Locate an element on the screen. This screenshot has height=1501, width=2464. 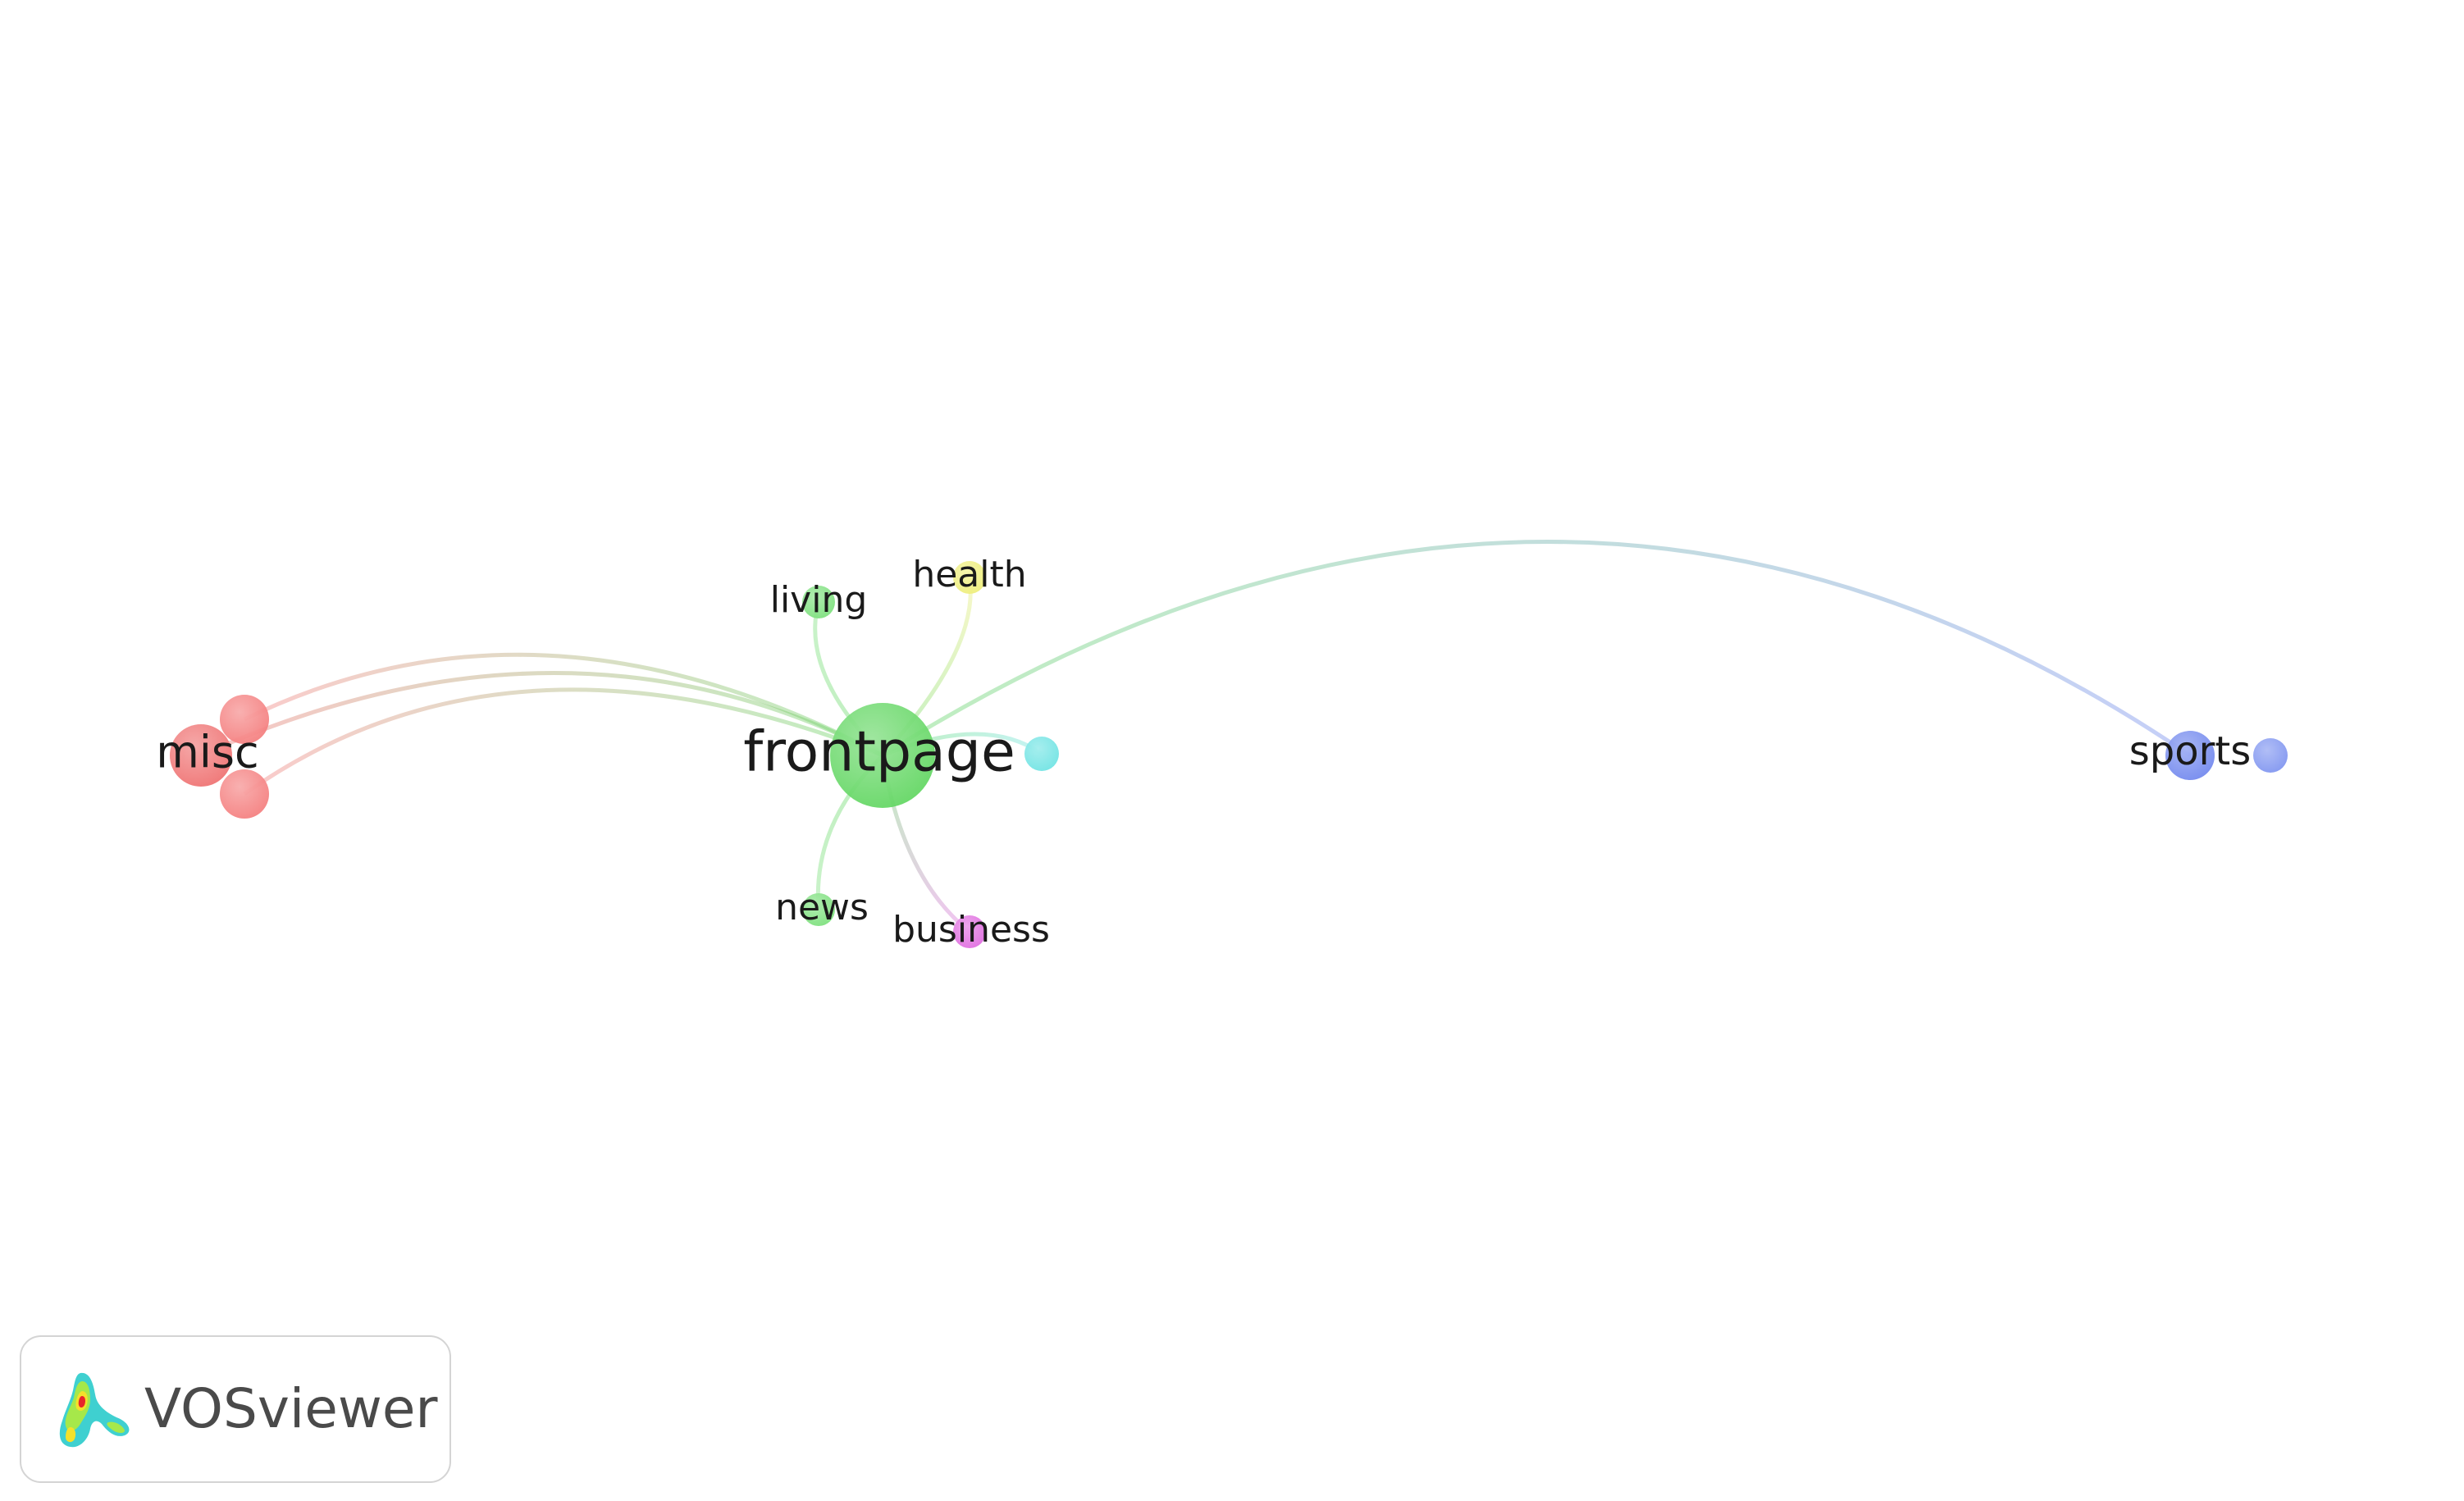
vosviewer-logo-icon is located at coordinates (94, 1410).